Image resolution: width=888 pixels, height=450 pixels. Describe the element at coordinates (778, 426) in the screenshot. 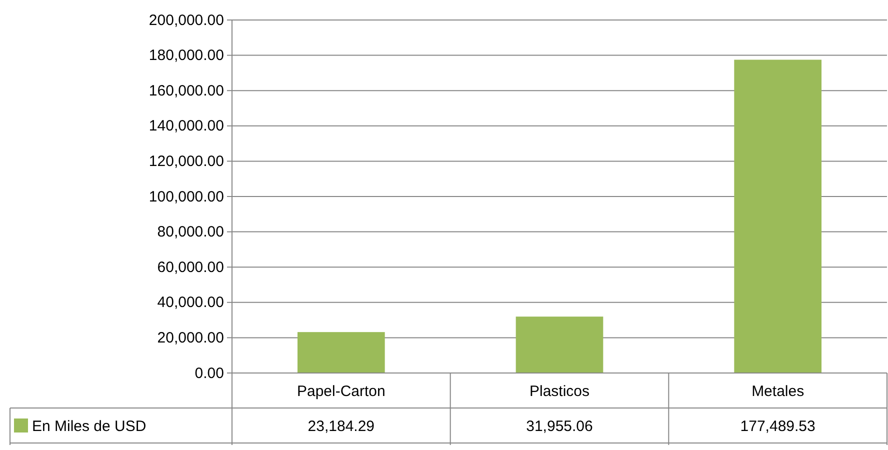

I see `data-label: 177,489.53` at that location.